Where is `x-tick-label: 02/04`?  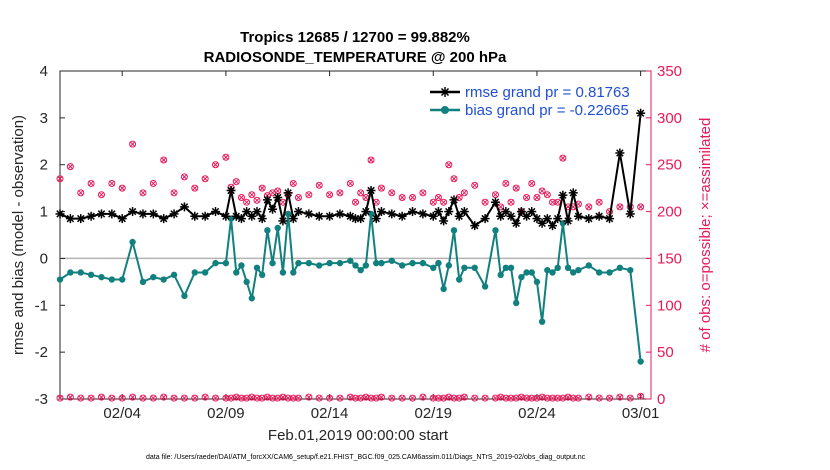
x-tick-label: 02/04 is located at coordinates (122, 413).